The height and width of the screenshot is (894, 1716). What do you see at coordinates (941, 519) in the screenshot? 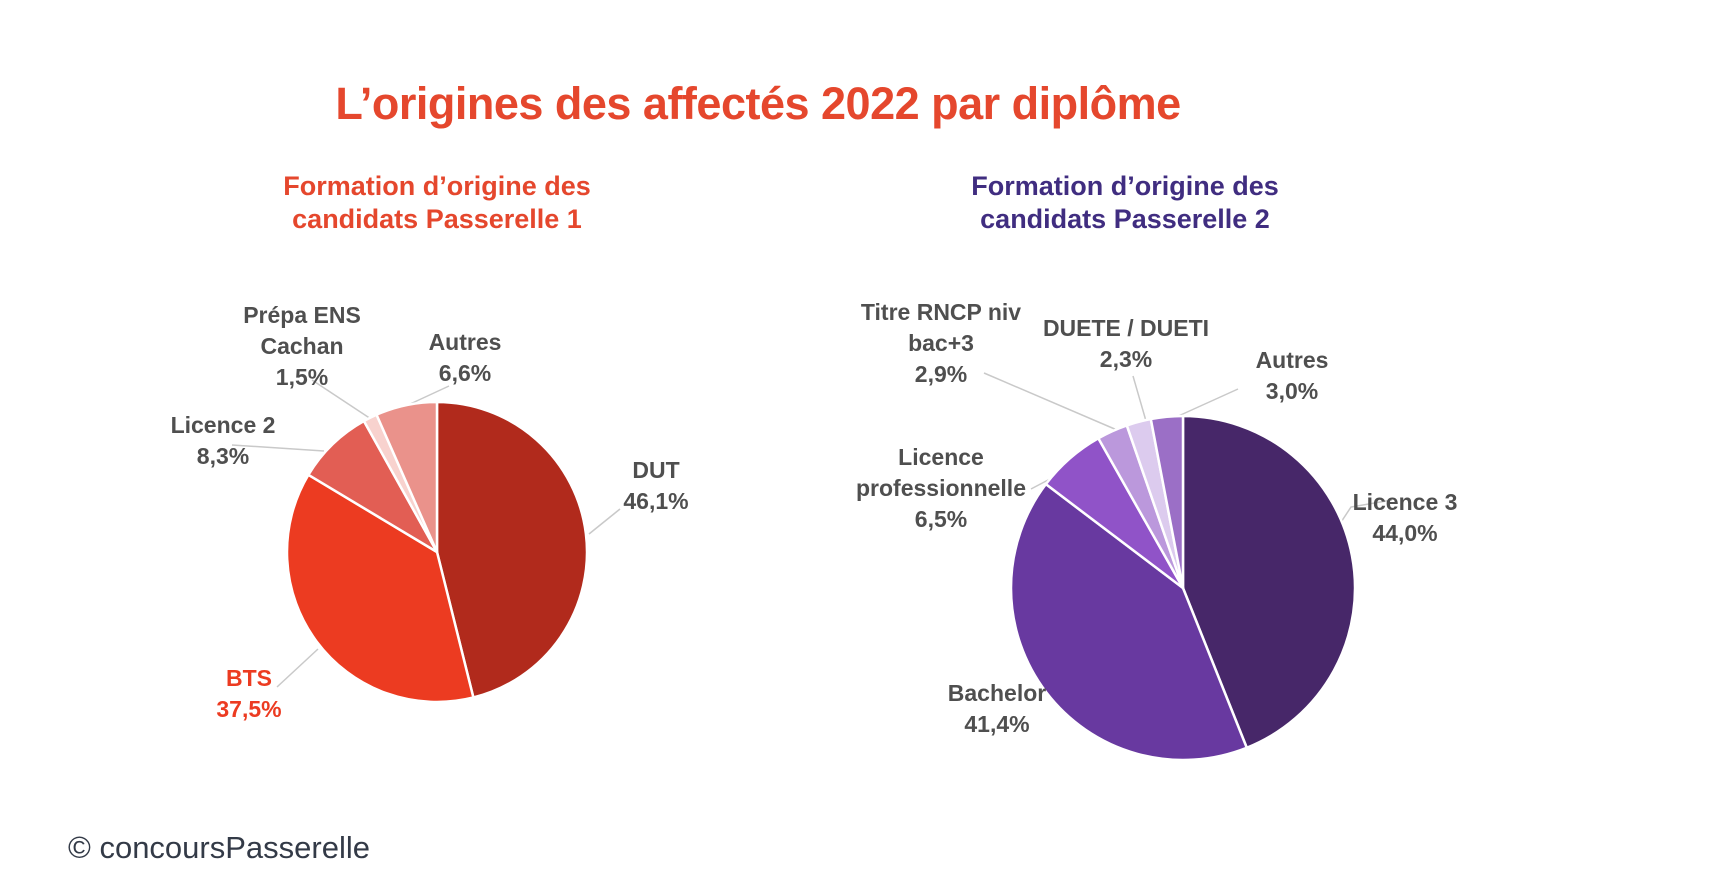
I see `pie-label-licence-professionnelle-pct: 6,5%` at bounding box center [941, 519].